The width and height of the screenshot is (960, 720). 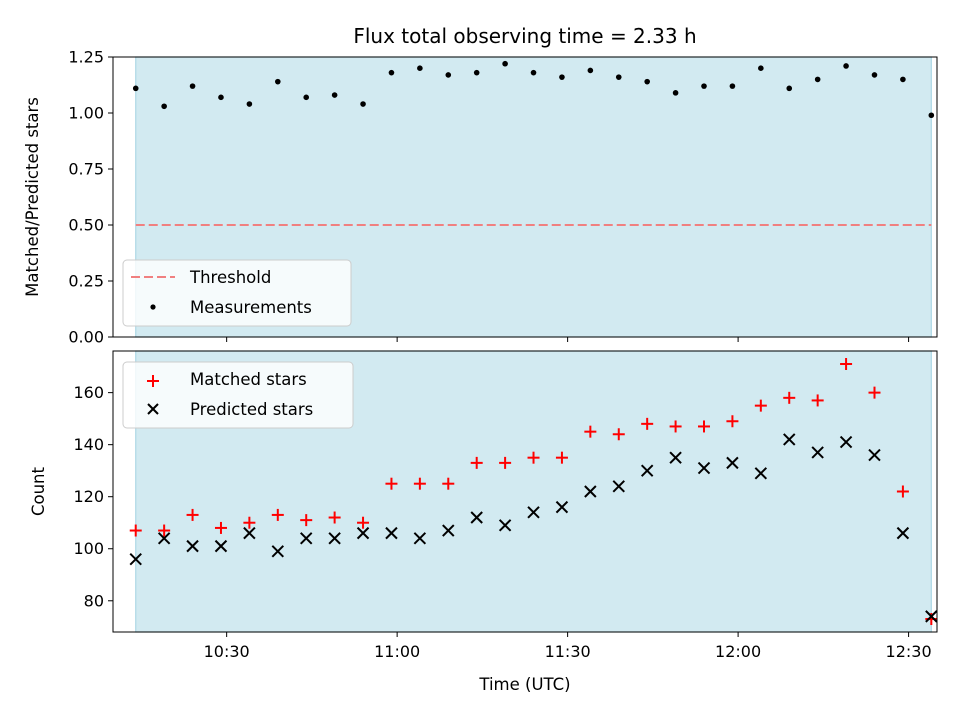 I want to click on bottom-legend-box, so click(x=238, y=395).